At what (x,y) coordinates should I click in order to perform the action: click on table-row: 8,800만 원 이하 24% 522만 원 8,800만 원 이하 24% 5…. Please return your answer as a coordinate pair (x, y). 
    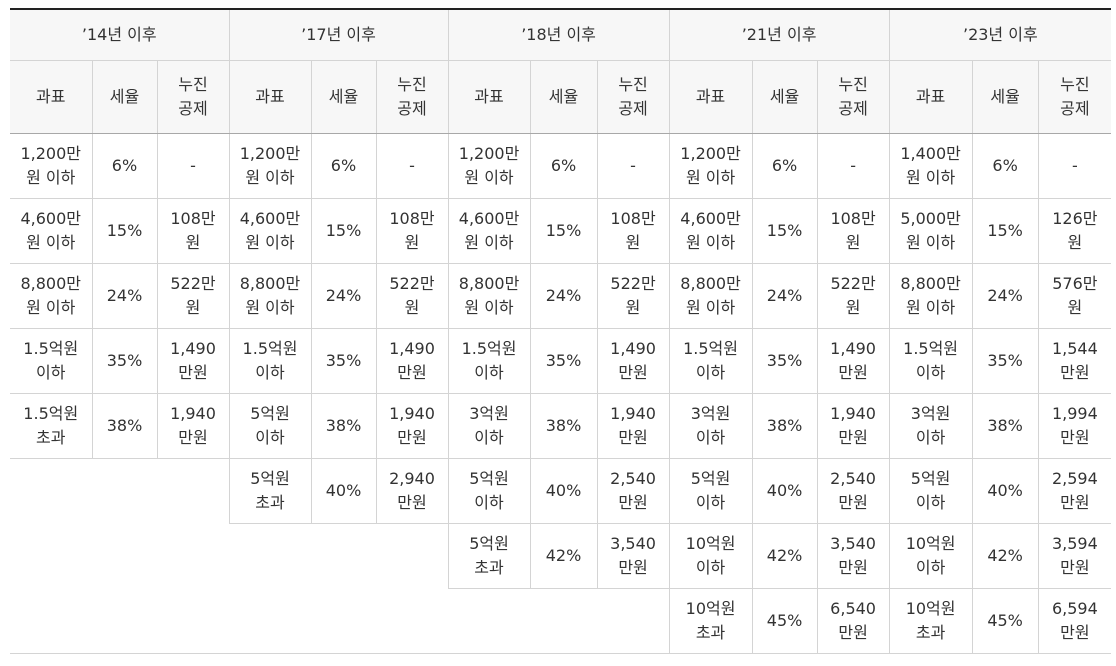
    Looking at the image, I should click on (561, 296).